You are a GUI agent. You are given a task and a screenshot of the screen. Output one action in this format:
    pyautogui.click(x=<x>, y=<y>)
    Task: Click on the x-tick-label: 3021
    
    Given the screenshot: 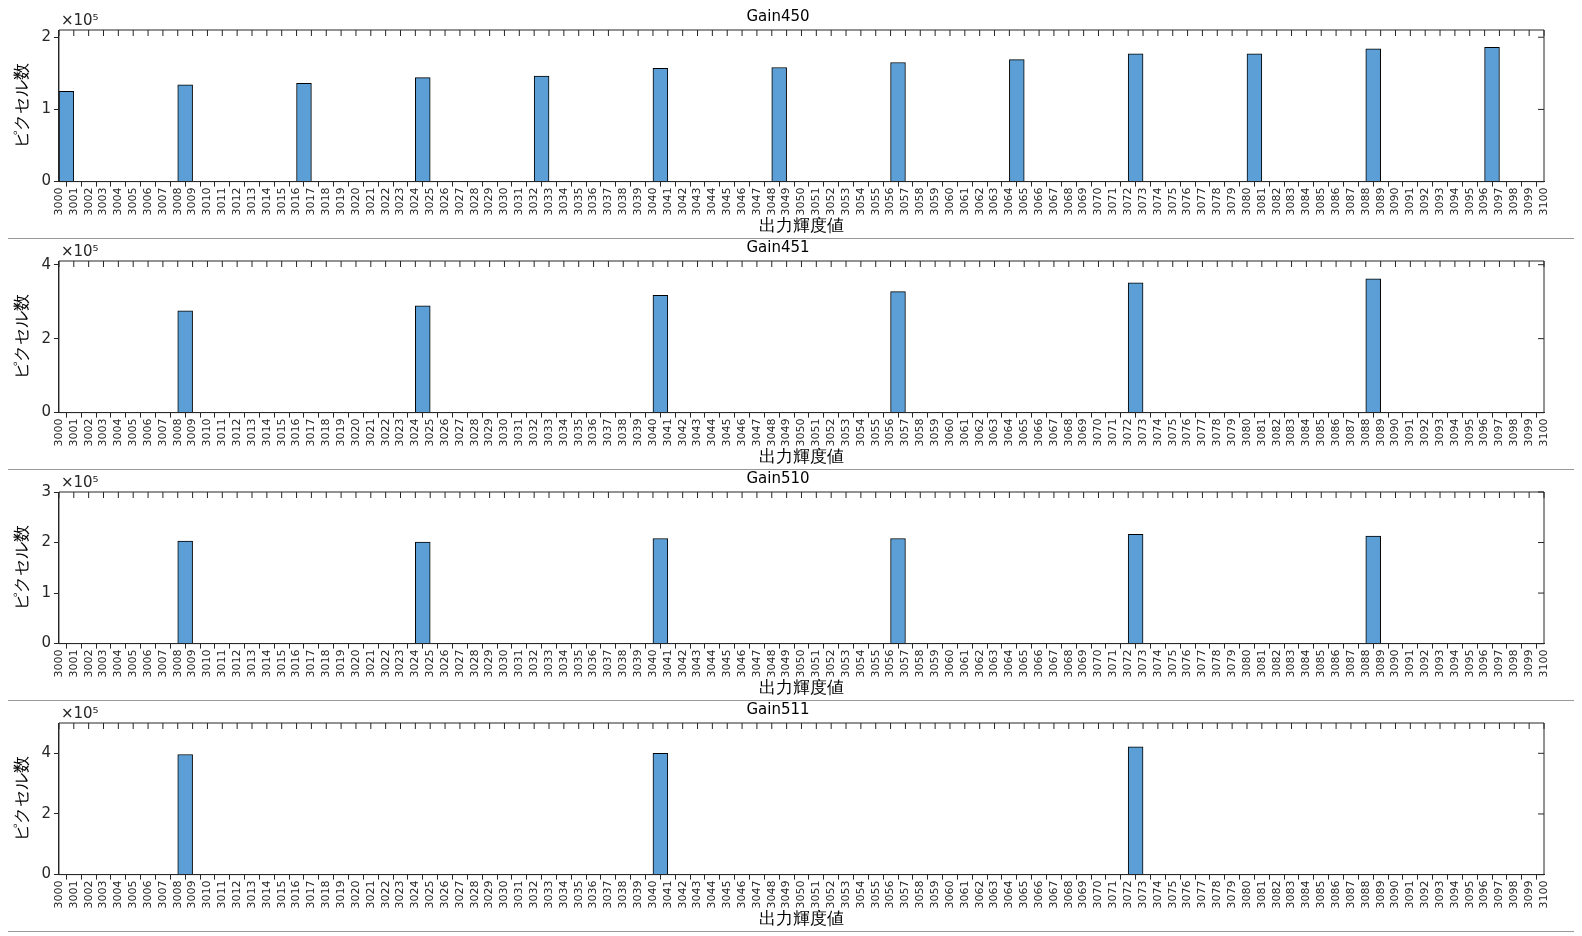 What is the action you would take?
    pyautogui.click(x=370, y=201)
    